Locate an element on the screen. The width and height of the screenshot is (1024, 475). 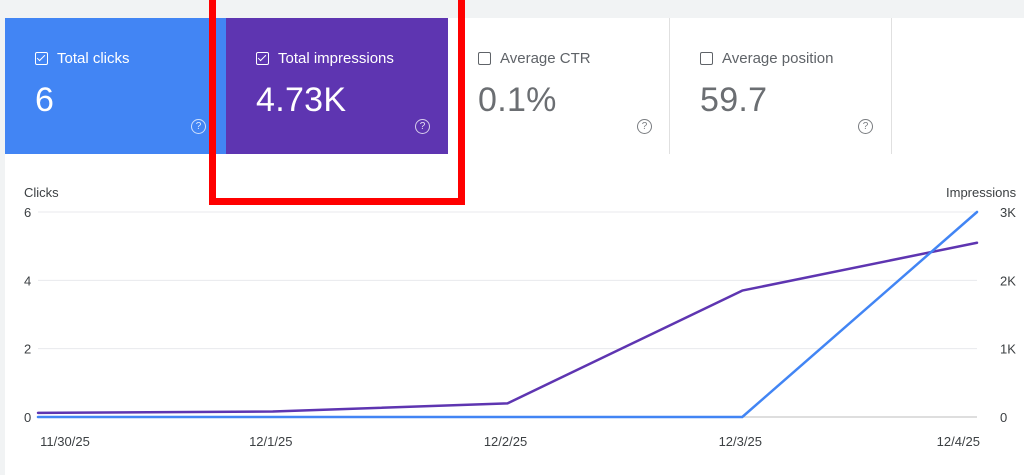
average-position-card: Average position 59.7 ? is located at coordinates (781, 86).